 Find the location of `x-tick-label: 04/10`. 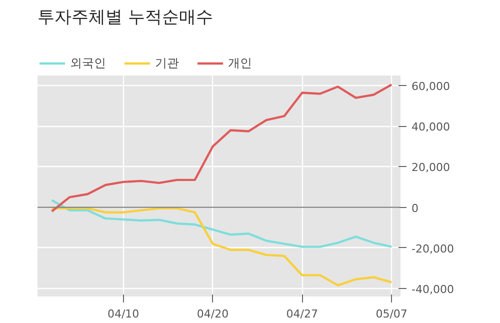

x-tick-label: 04/10 is located at coordinates (123, 314).